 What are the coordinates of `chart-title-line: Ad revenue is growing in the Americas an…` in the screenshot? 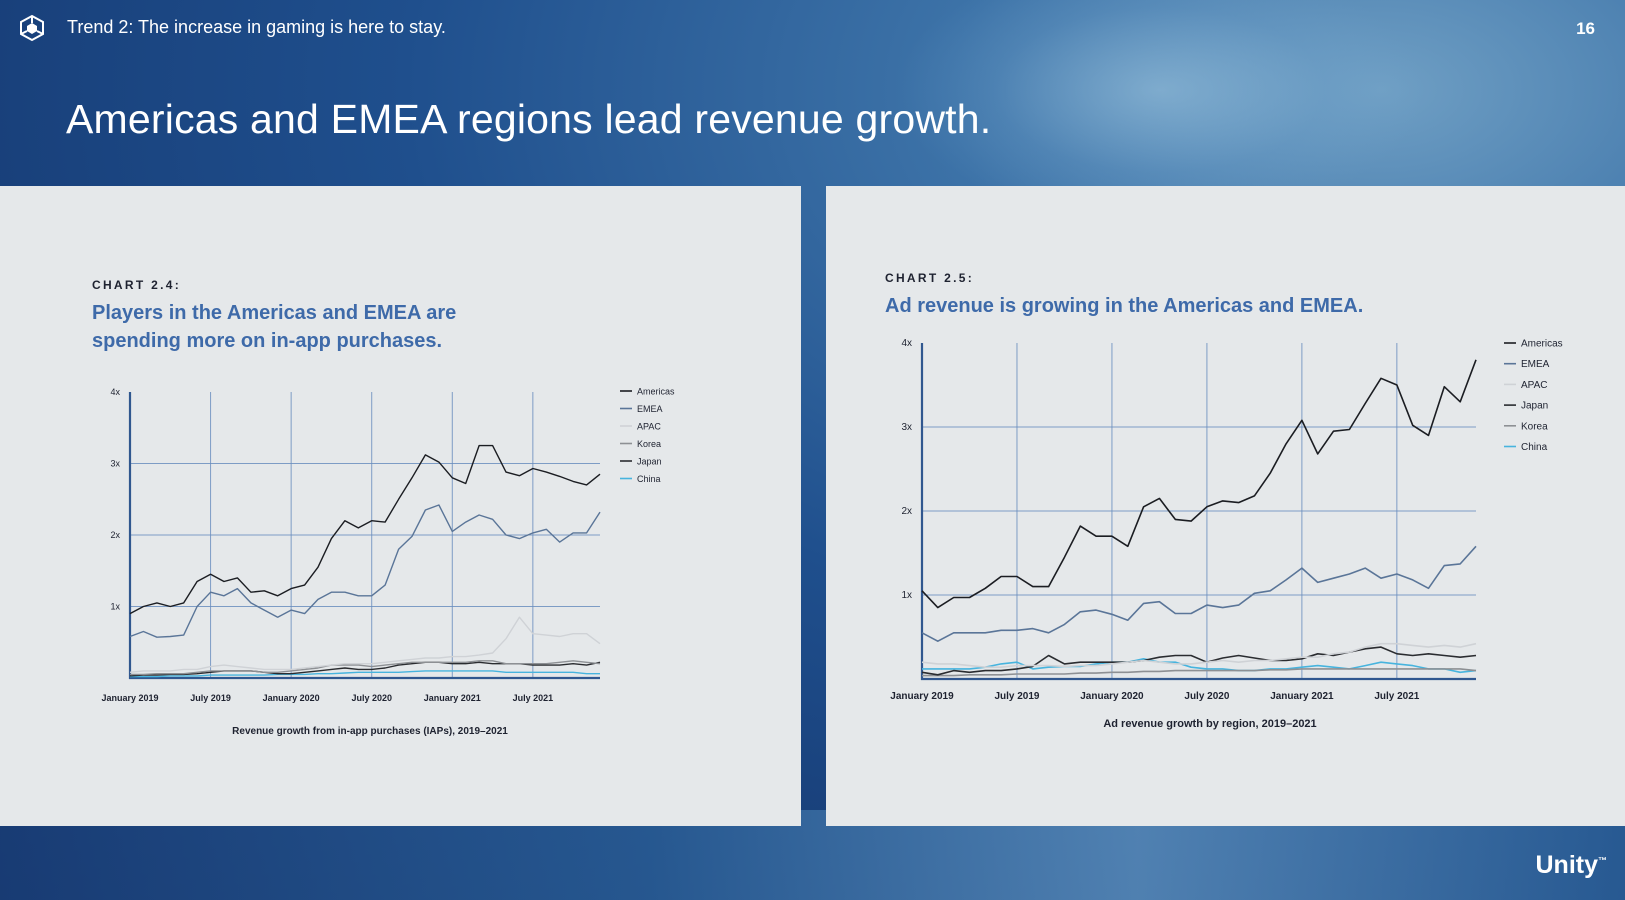 It's located at (1124, 306).